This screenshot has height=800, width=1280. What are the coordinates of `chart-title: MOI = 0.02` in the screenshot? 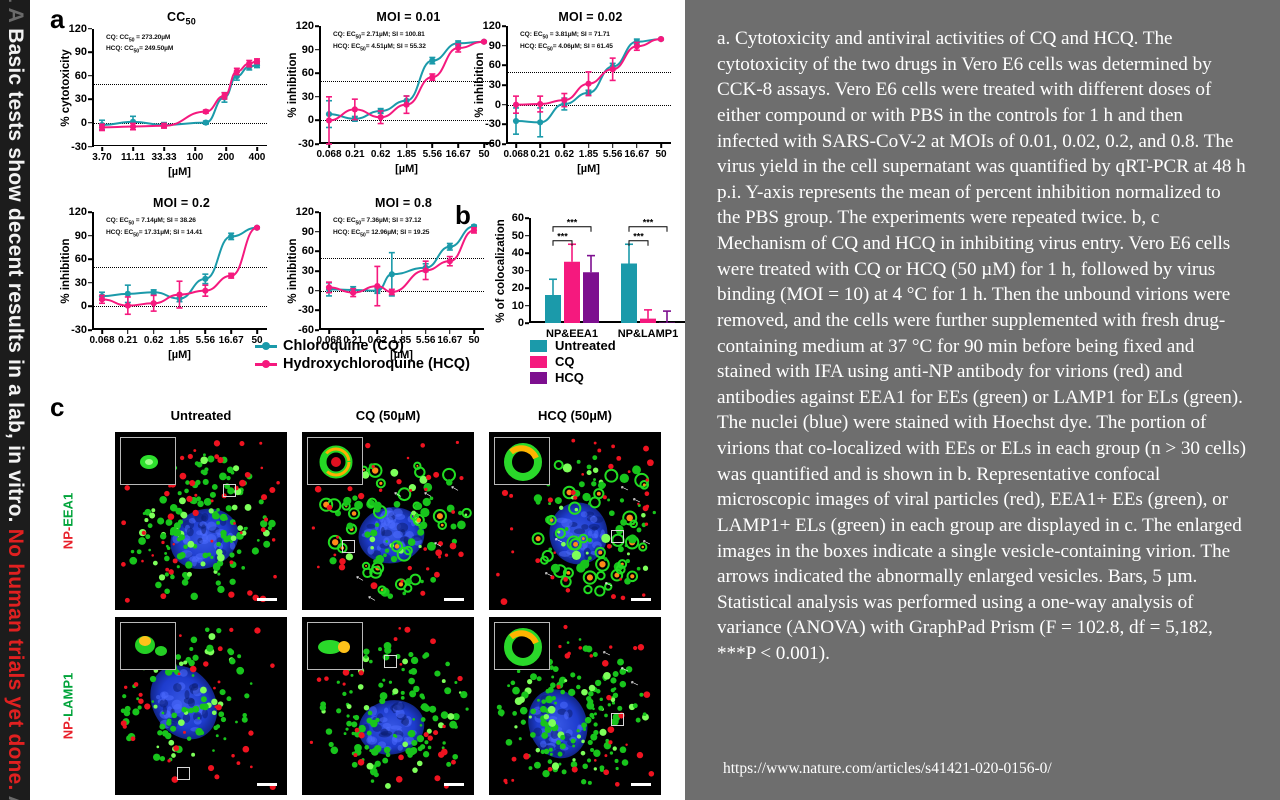 It's located at (590, 17).